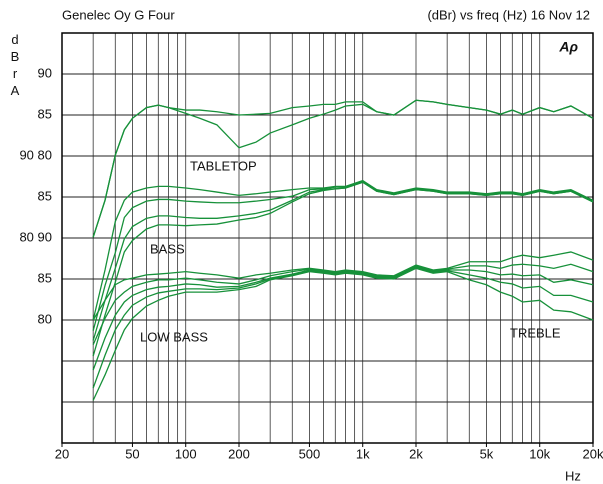 The image size is (603, 484). Describe the element at coordinates (35, 236) in the screenshot. I see `y-tick-label: 80 90` at that location.